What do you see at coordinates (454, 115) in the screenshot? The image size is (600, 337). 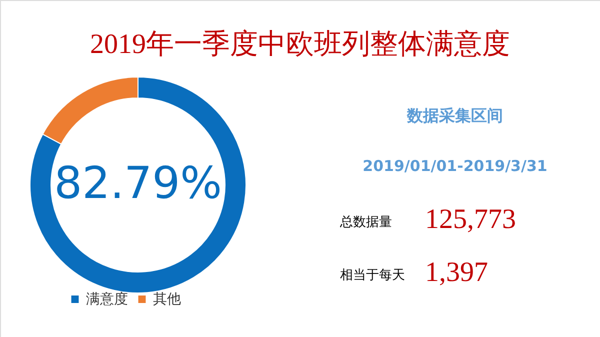 I see `text: 数据采集区间` at bounding box center [454, 115].